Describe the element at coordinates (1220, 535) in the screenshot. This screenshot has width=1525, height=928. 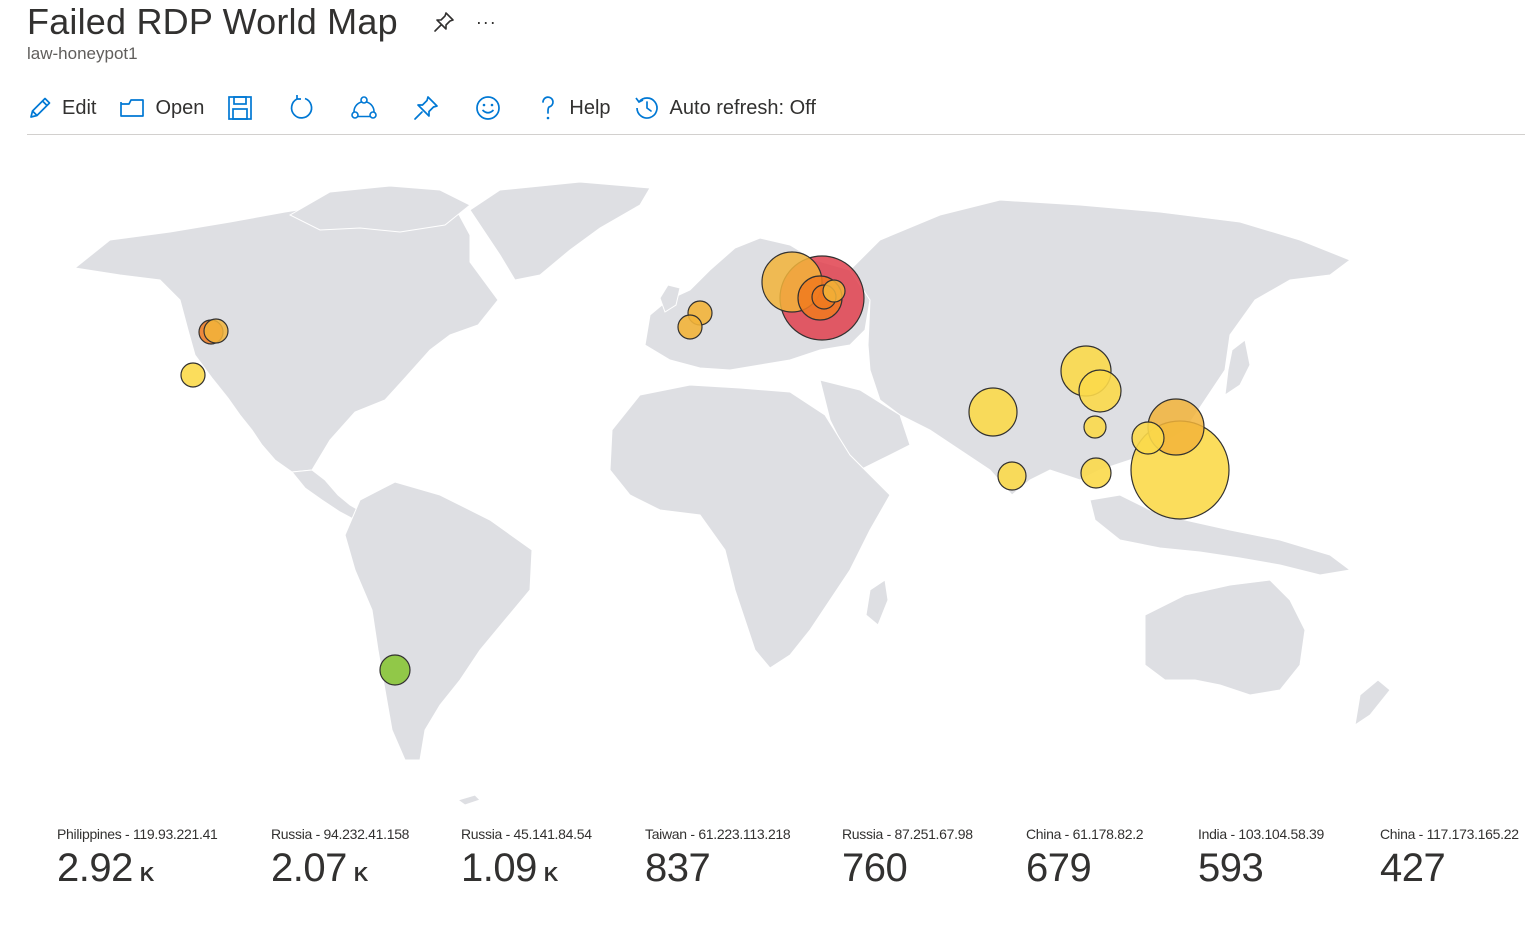
I see `southeast-asia-islands-land` at that location.